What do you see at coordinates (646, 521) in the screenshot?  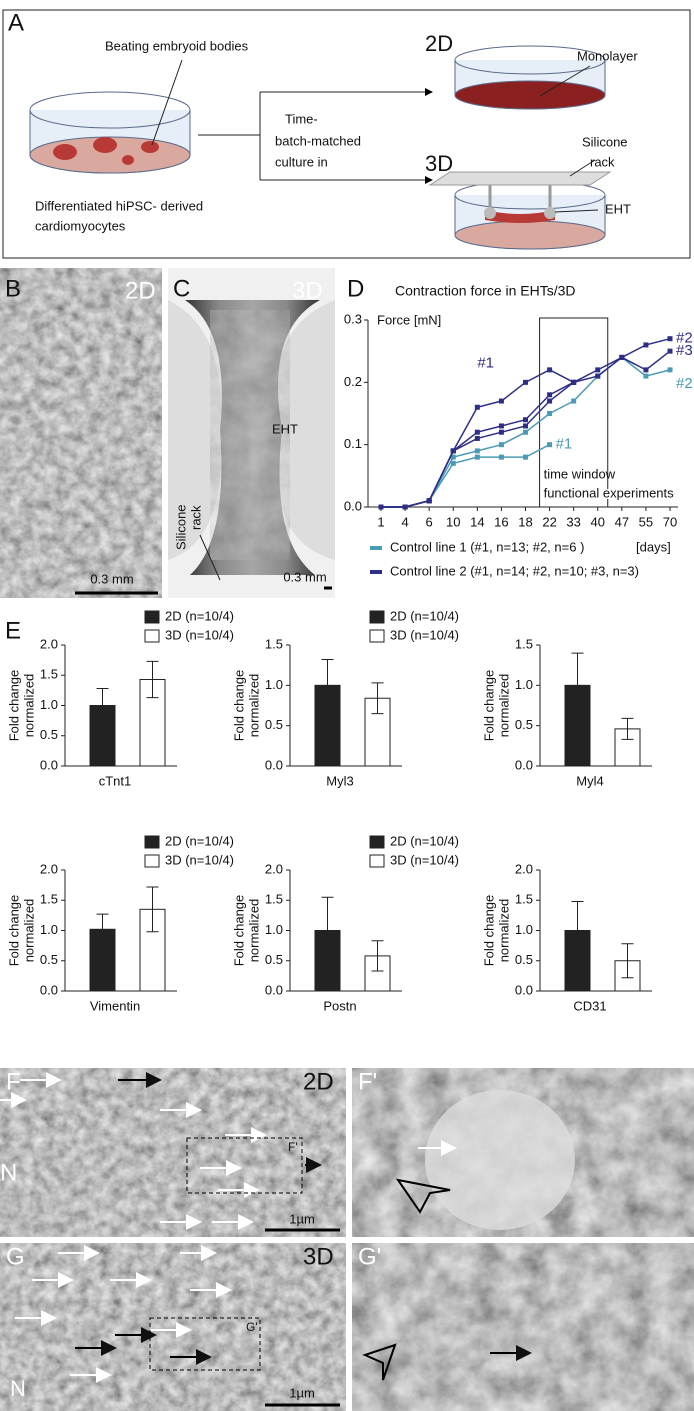 I see `x-tick-label: 55` at bounding box center [646, 521].